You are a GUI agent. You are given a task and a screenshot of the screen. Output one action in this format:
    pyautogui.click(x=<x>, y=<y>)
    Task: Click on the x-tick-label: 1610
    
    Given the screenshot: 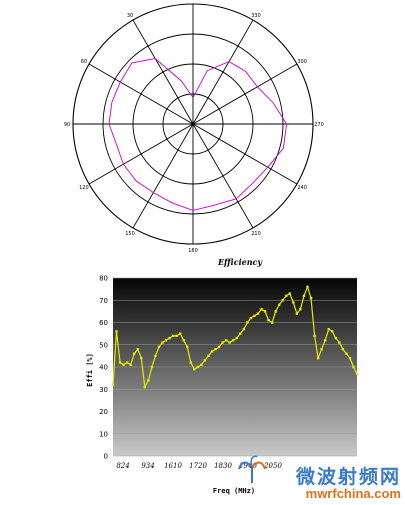 What is the action you would take?
    pyautogui.click(x=173, y=466)
    